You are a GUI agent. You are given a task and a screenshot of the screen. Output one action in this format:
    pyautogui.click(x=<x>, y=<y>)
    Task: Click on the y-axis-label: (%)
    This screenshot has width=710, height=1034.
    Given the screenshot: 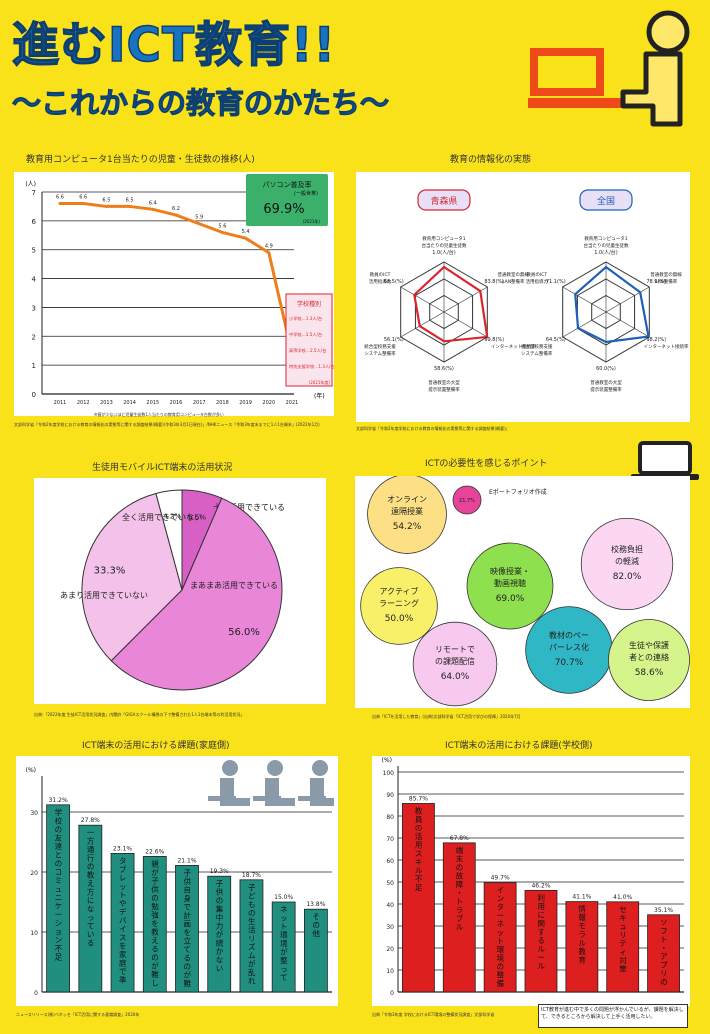 What is the action you would take?
    pyautogui.click(x=387, y=760)
    